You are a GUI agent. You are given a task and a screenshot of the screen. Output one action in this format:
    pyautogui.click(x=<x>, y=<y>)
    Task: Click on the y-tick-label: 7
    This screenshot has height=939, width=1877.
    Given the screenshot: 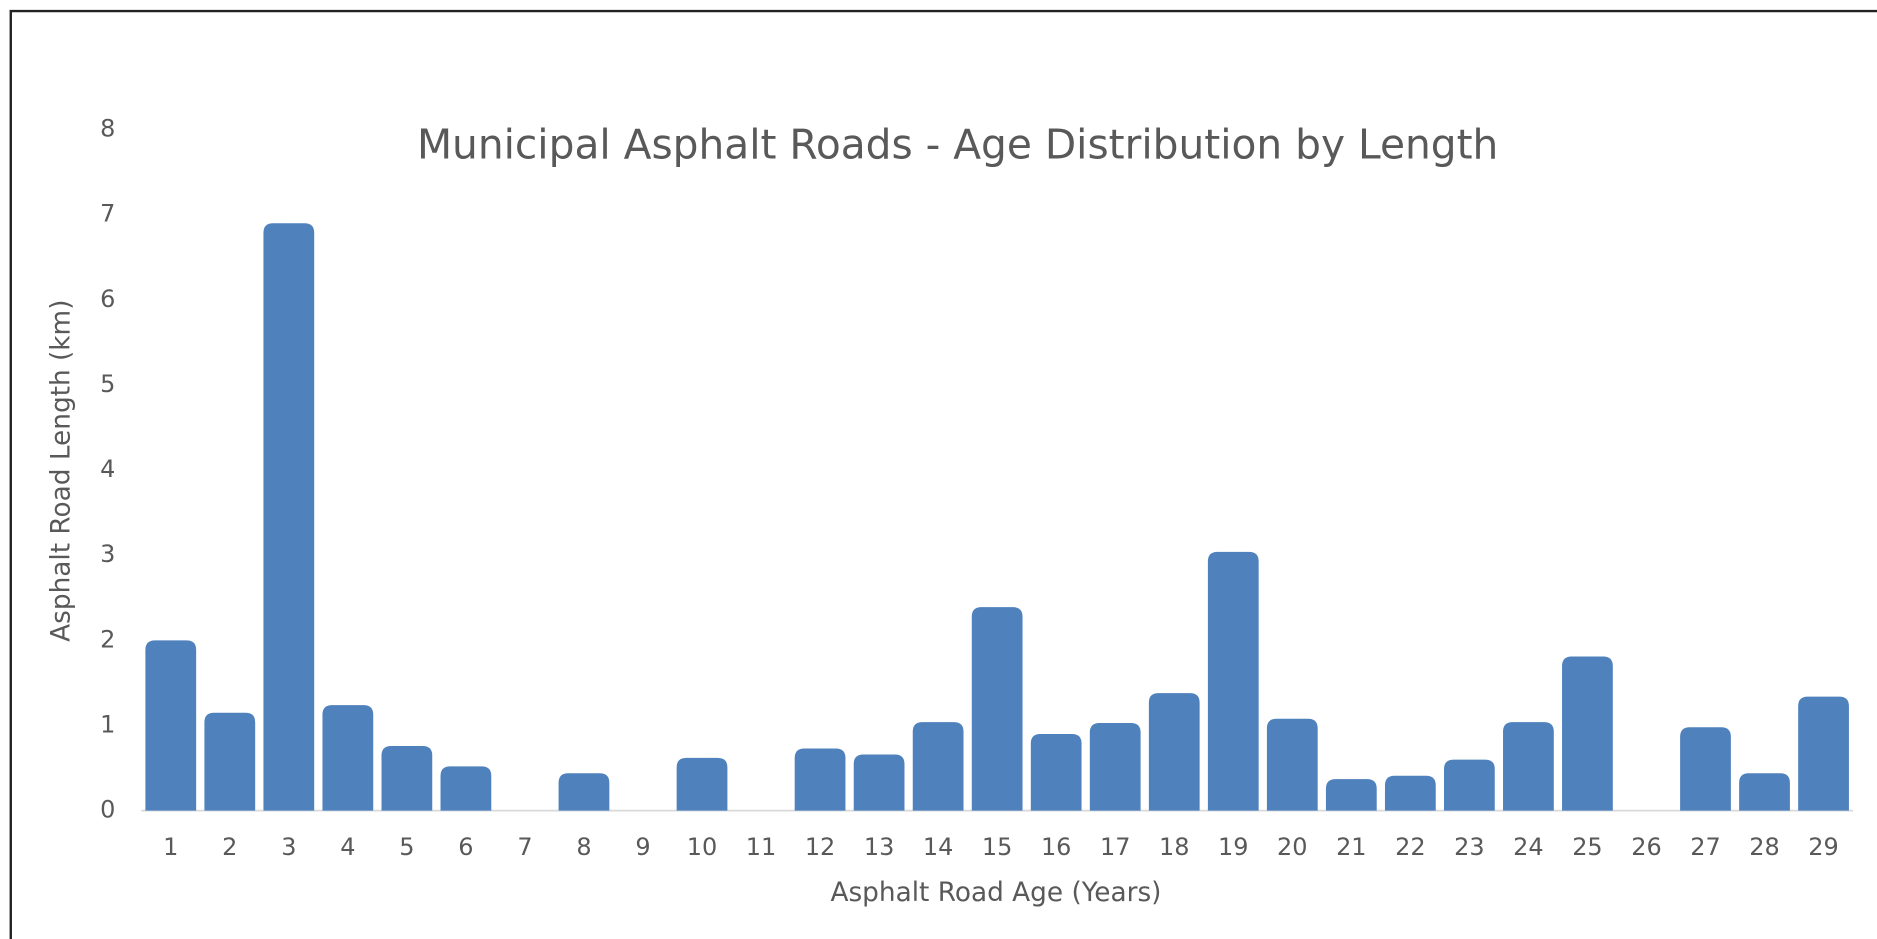 What is the action you would take?
    pyautogui.click(x=107, y=214)
    